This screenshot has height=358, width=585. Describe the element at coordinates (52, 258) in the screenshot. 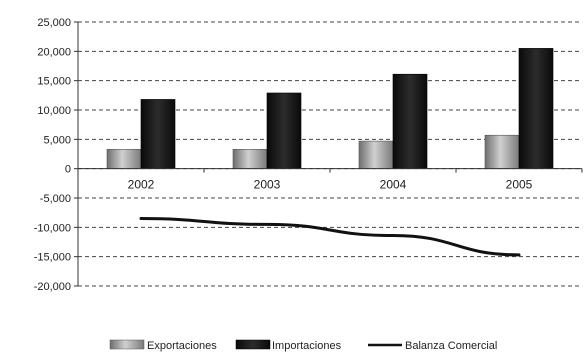

I see `y-tick-label: -15,000` at that location.